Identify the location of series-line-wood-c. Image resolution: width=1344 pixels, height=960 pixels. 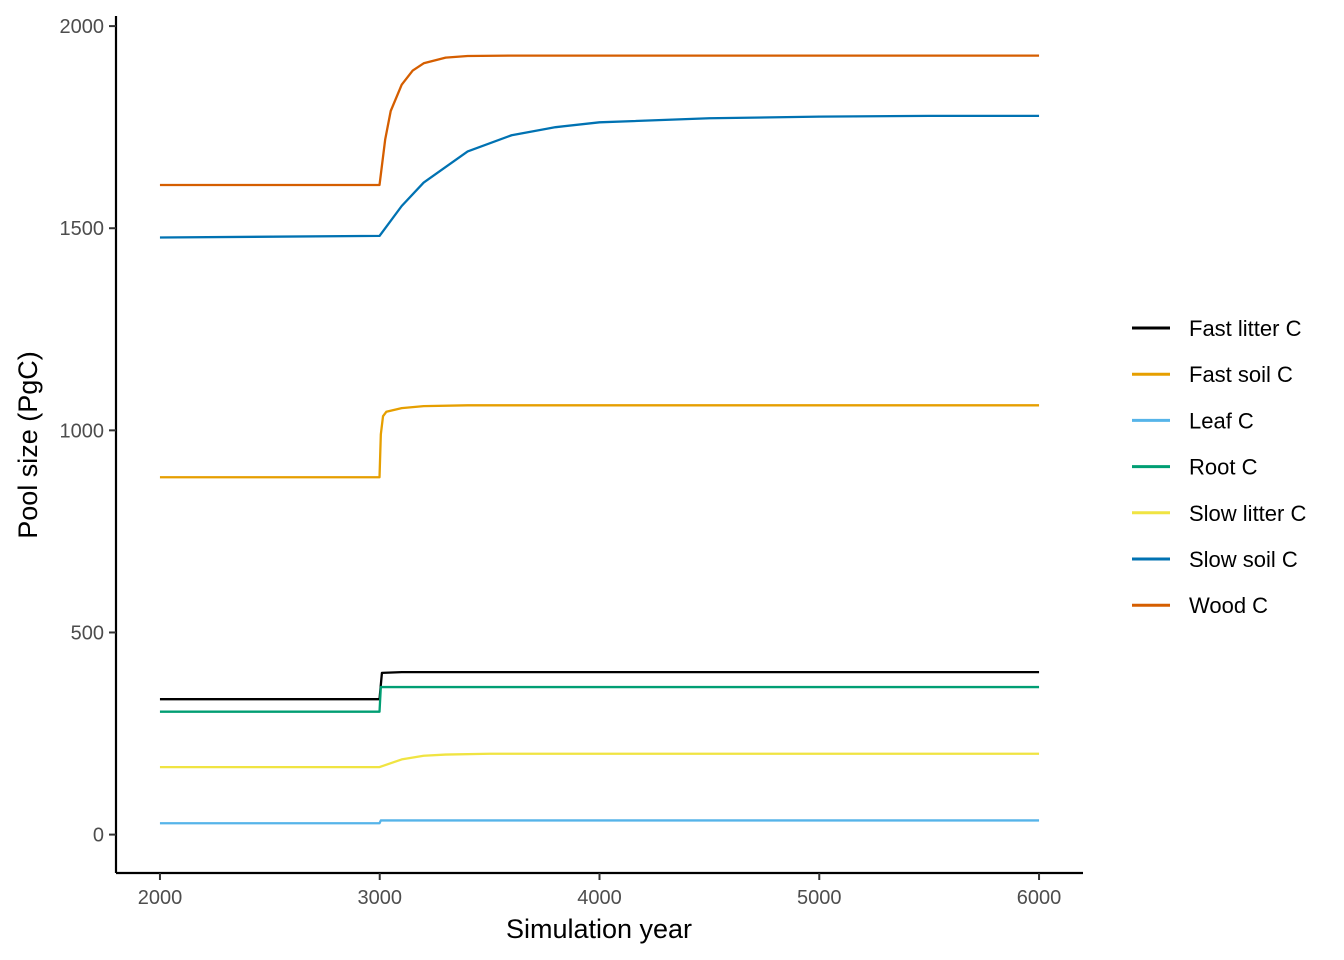
(599, 120).